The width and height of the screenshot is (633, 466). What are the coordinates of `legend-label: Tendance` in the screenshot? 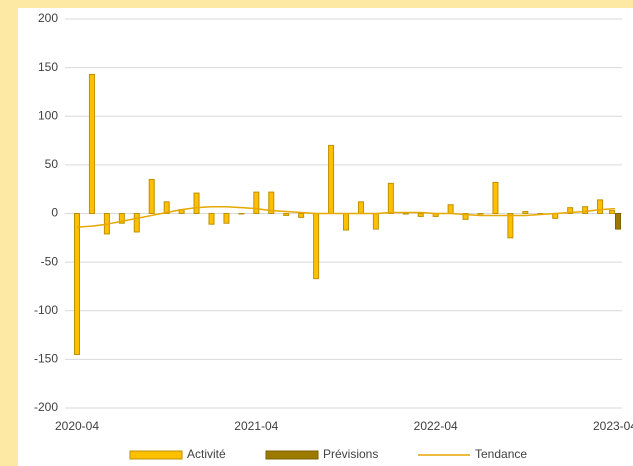 It's located at (501, 454).